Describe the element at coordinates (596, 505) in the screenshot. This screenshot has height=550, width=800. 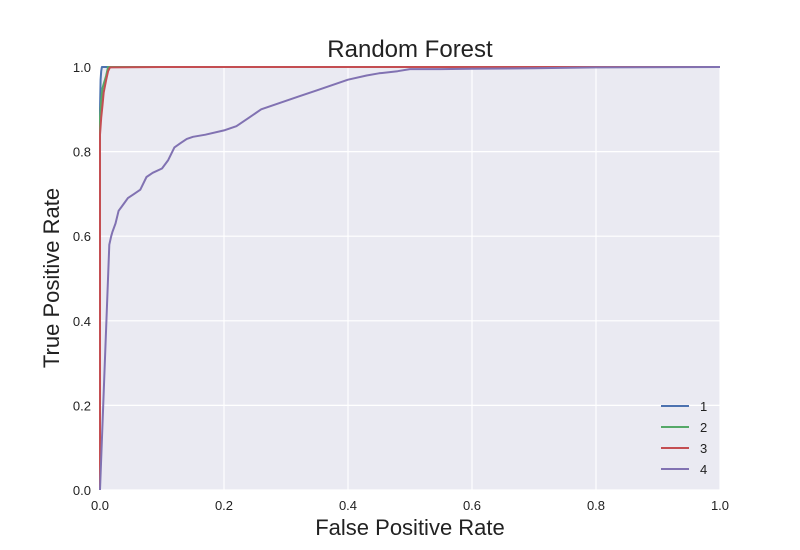
I see `x-tick-label: 0.8` at that location.